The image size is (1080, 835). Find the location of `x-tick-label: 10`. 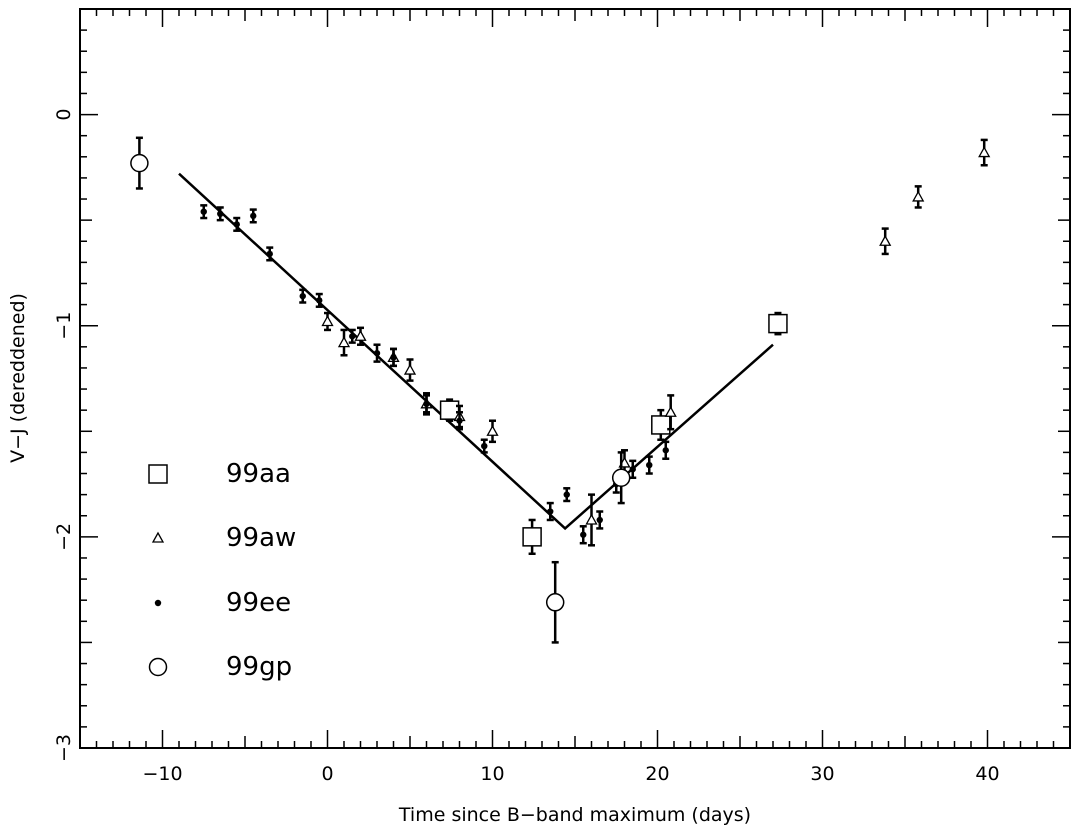

x-tick-label: 10 is located at coordinates (492, 774).